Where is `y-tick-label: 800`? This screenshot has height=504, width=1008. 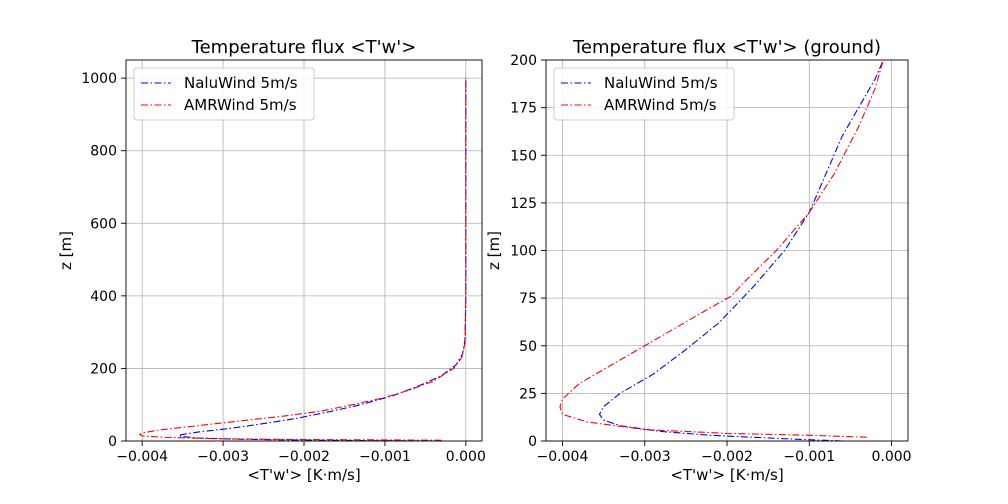 y-tick-label: 800 is located at coordinates (103, 152).